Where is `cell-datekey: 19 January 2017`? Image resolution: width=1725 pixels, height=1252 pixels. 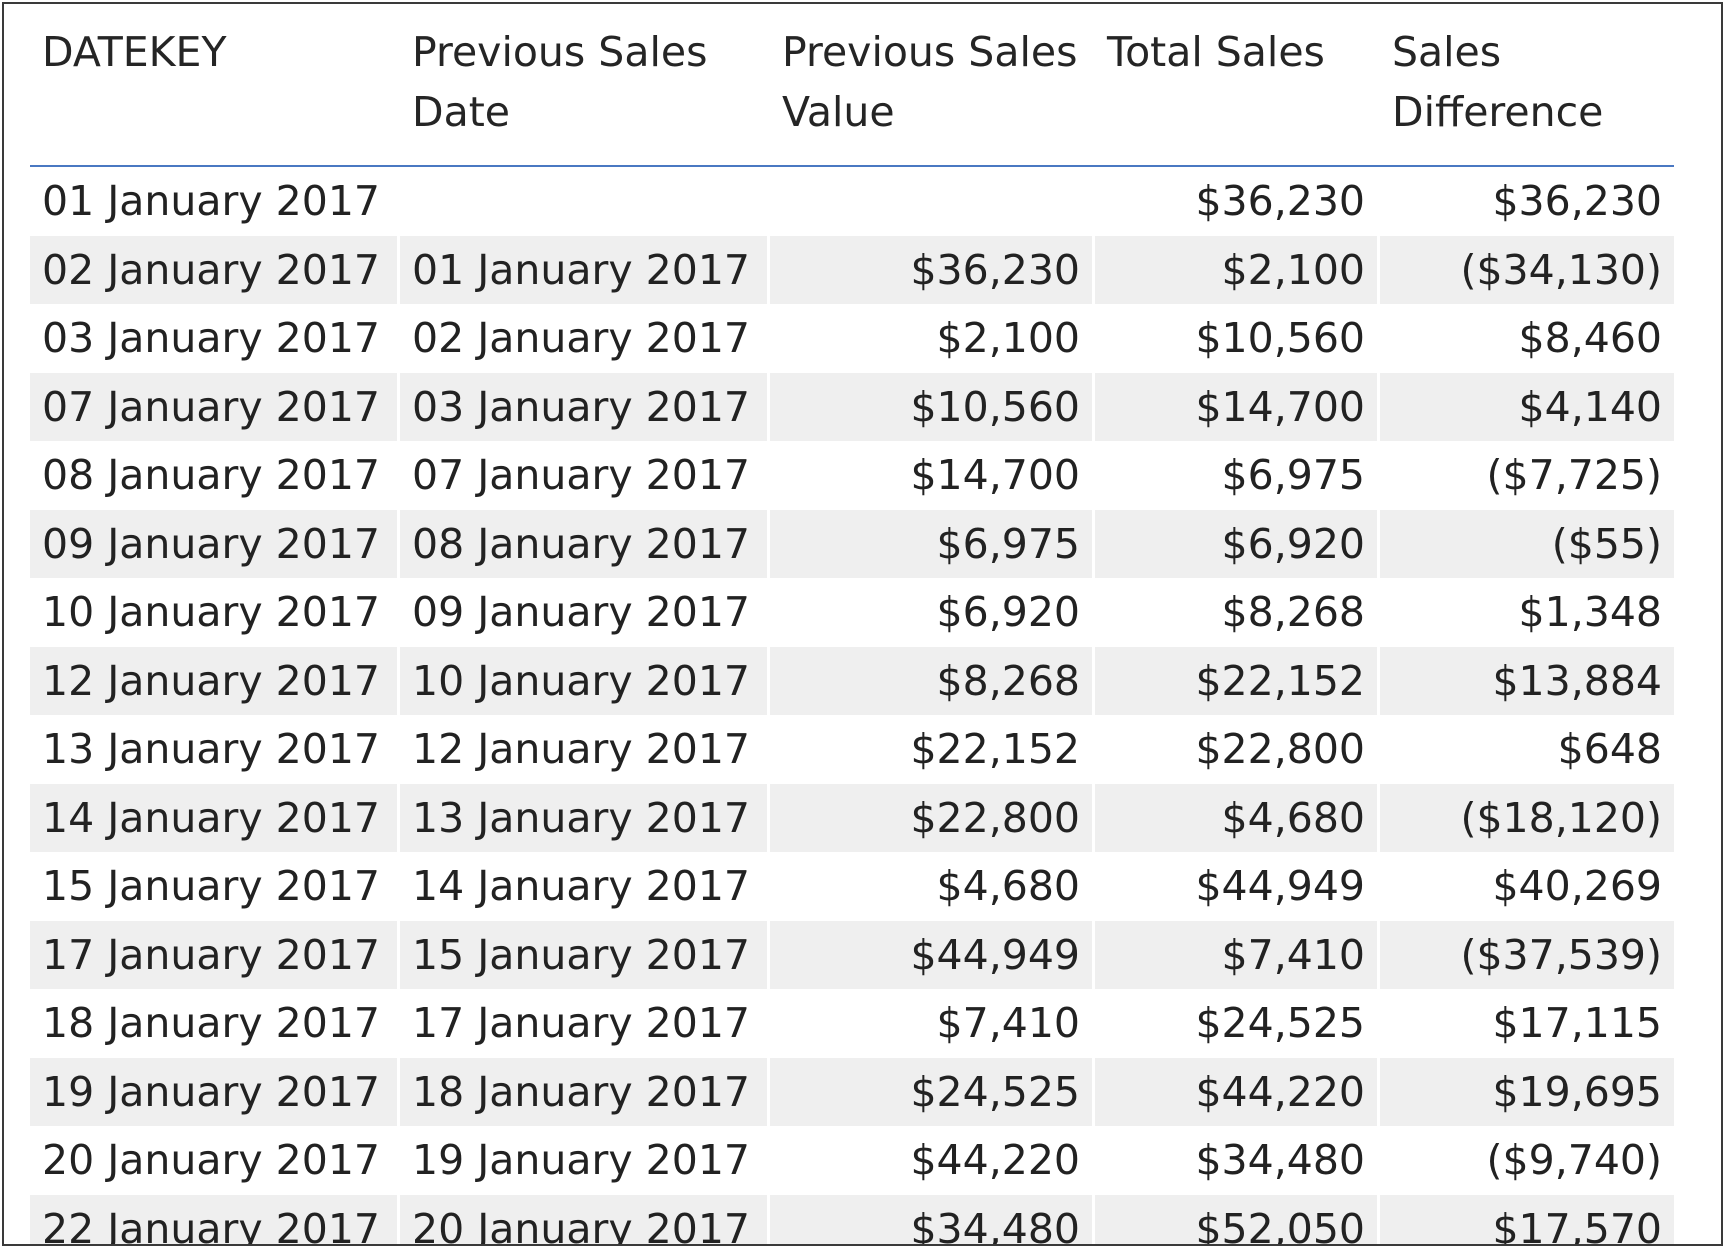
cell-datekey: 19 January 2017 is located at coordinates (215, 1091).